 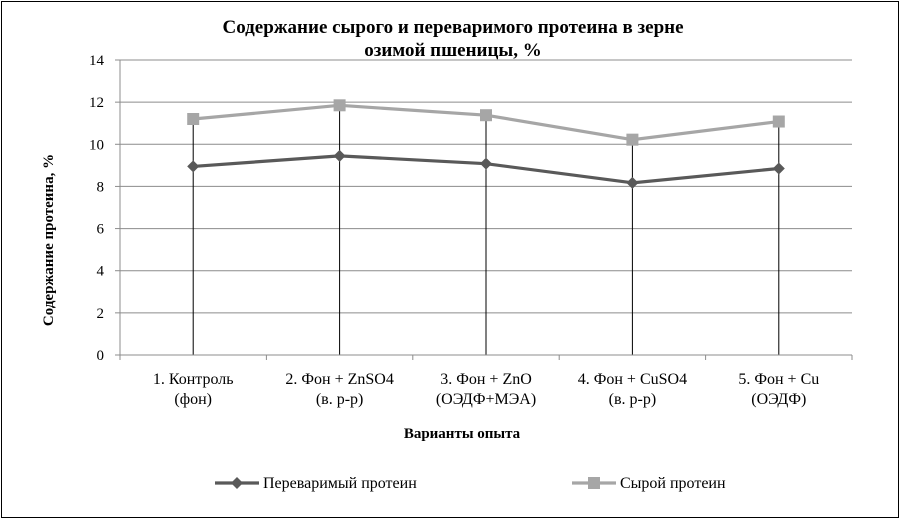 I want to click on series-group, so click(x=486, y=144).